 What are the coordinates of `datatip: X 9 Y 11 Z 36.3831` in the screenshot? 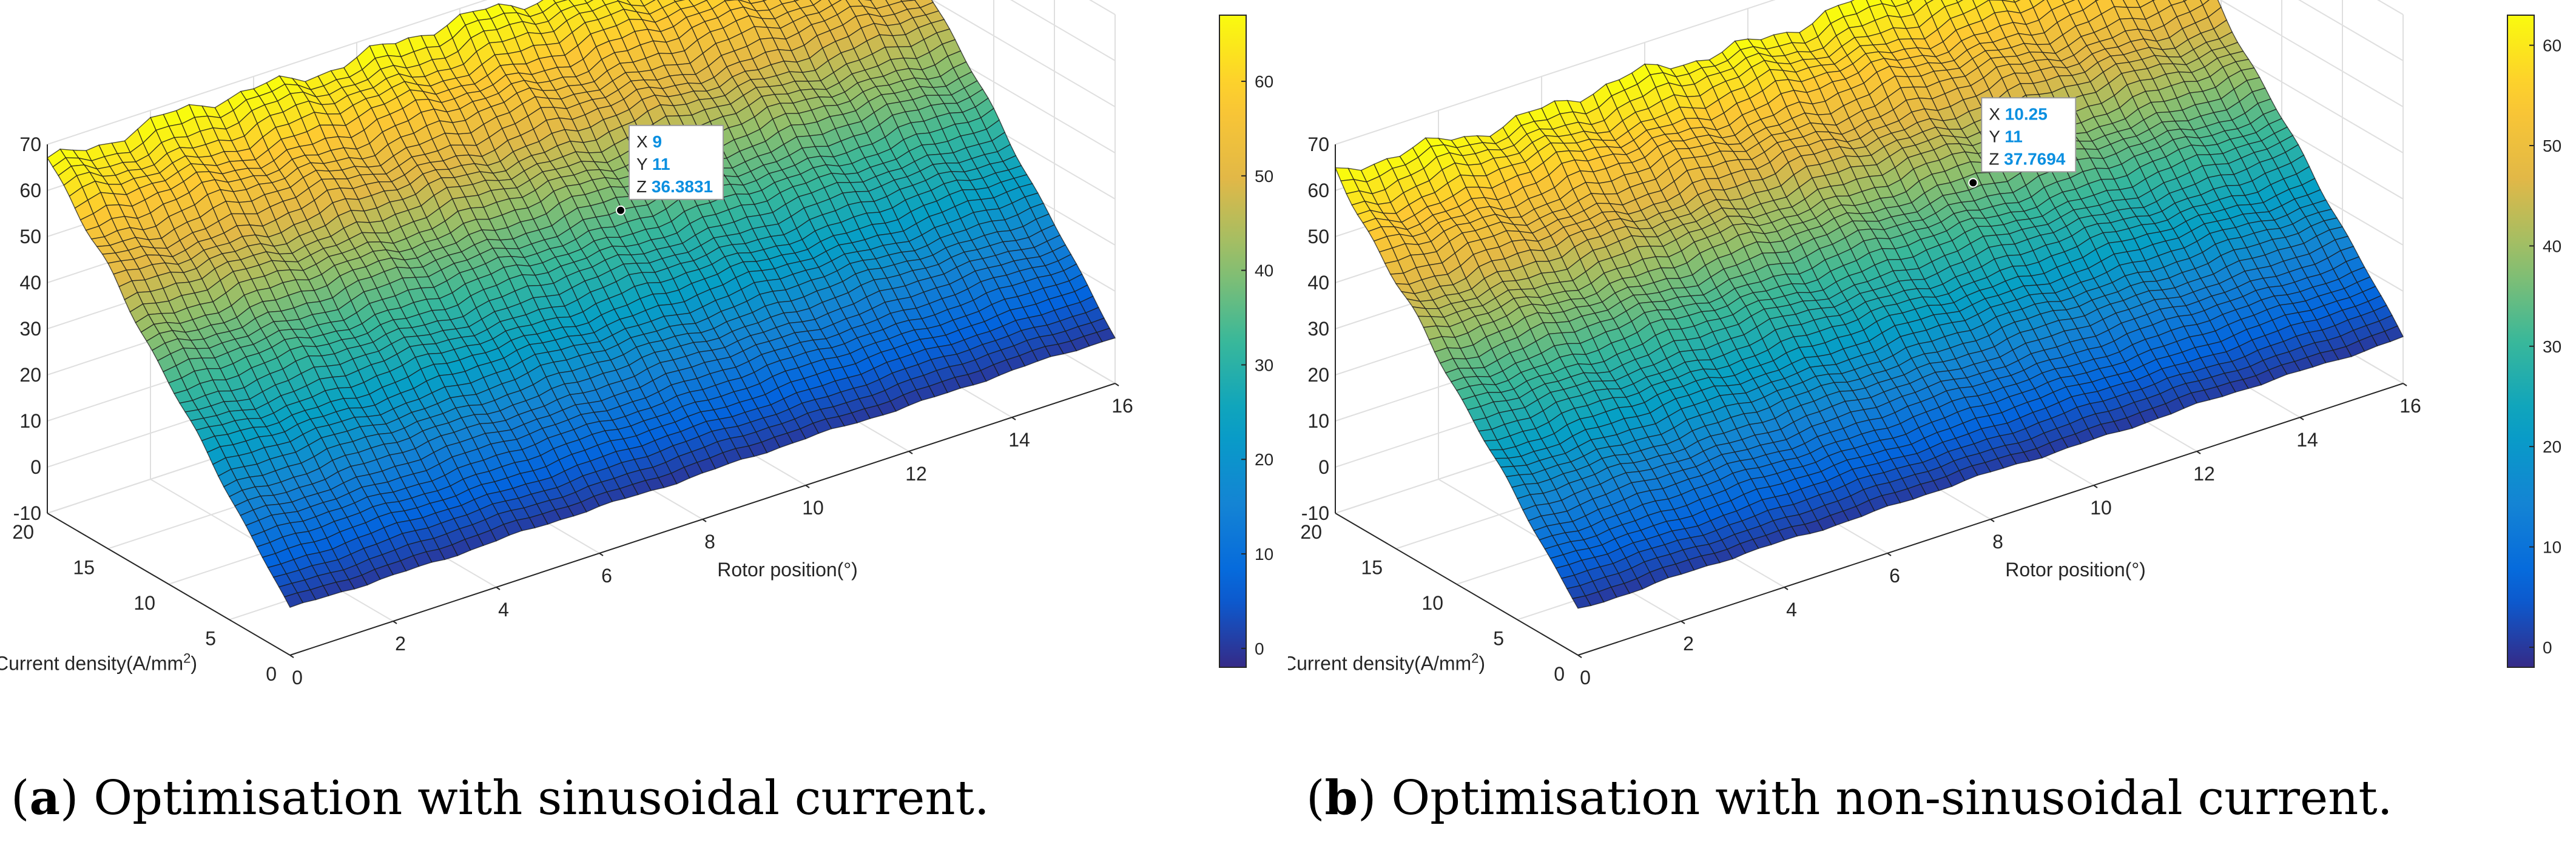 It's located at (670, 169).